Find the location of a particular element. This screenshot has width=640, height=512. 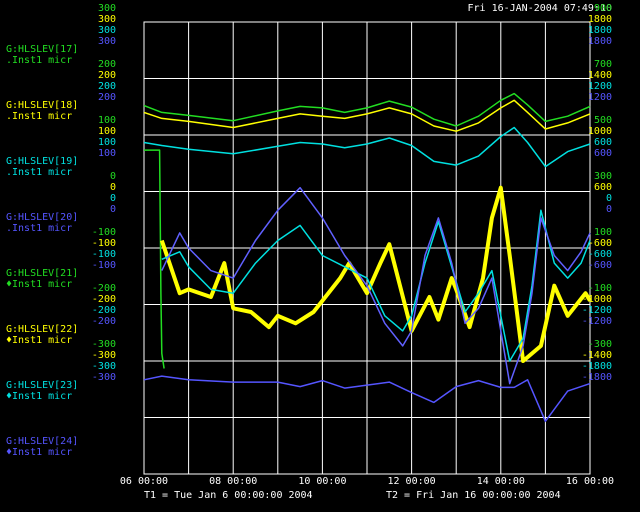

footer-t2: T2 = Fri Jan 16 00:00:00 2004 is located at coordinates (473, 495).